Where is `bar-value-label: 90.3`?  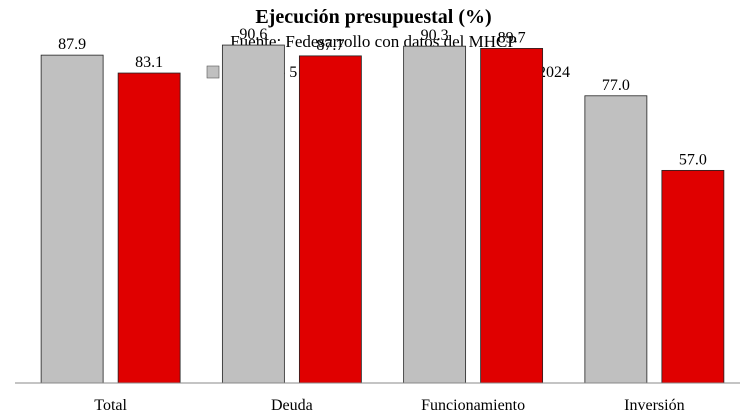
bar-value-label: 90.3 is located at coordinates (435, 35).